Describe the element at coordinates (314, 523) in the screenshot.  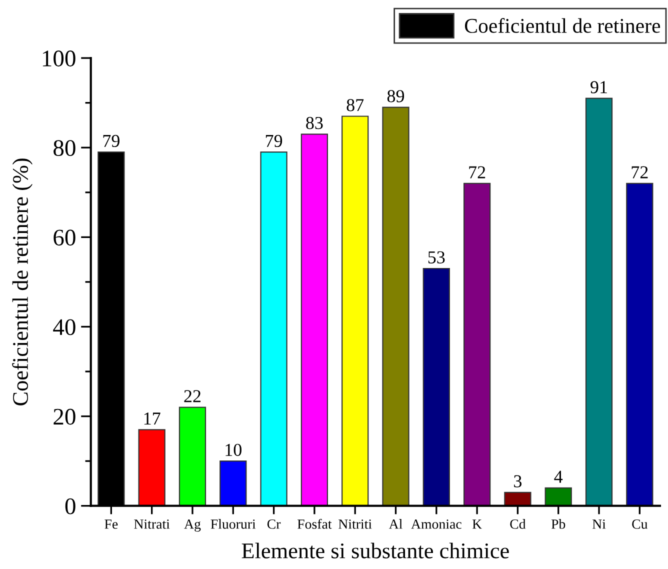
I see `x-tick-label: Fosfat` at that location.